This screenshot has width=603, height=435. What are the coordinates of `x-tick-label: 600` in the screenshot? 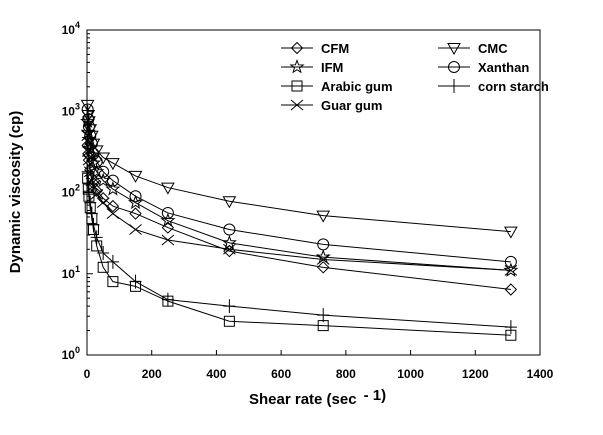 It's located at (281, 374).